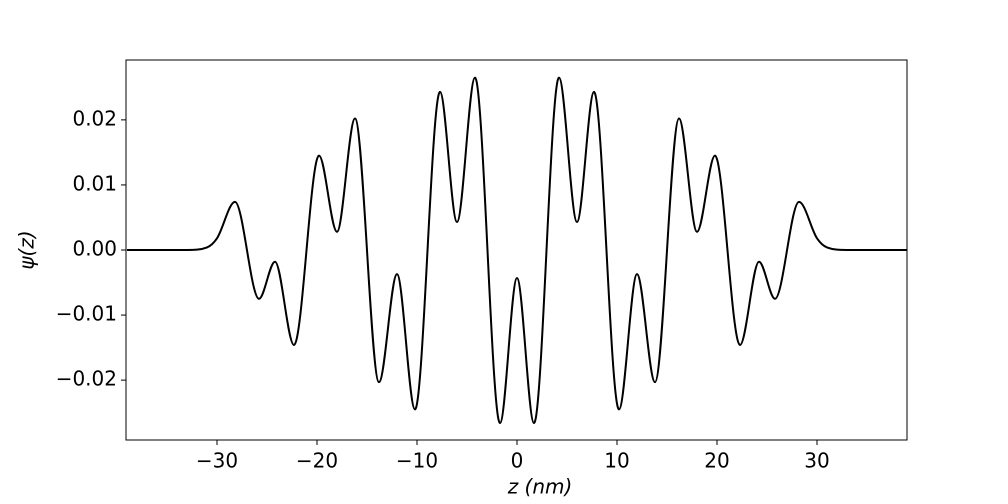 The width and height of the screenshot is (1008, 504). What do you see at coordinates (217, 461) in the screenshot?
I see `x-tick-label: −30` at bounding box center [217, 461].